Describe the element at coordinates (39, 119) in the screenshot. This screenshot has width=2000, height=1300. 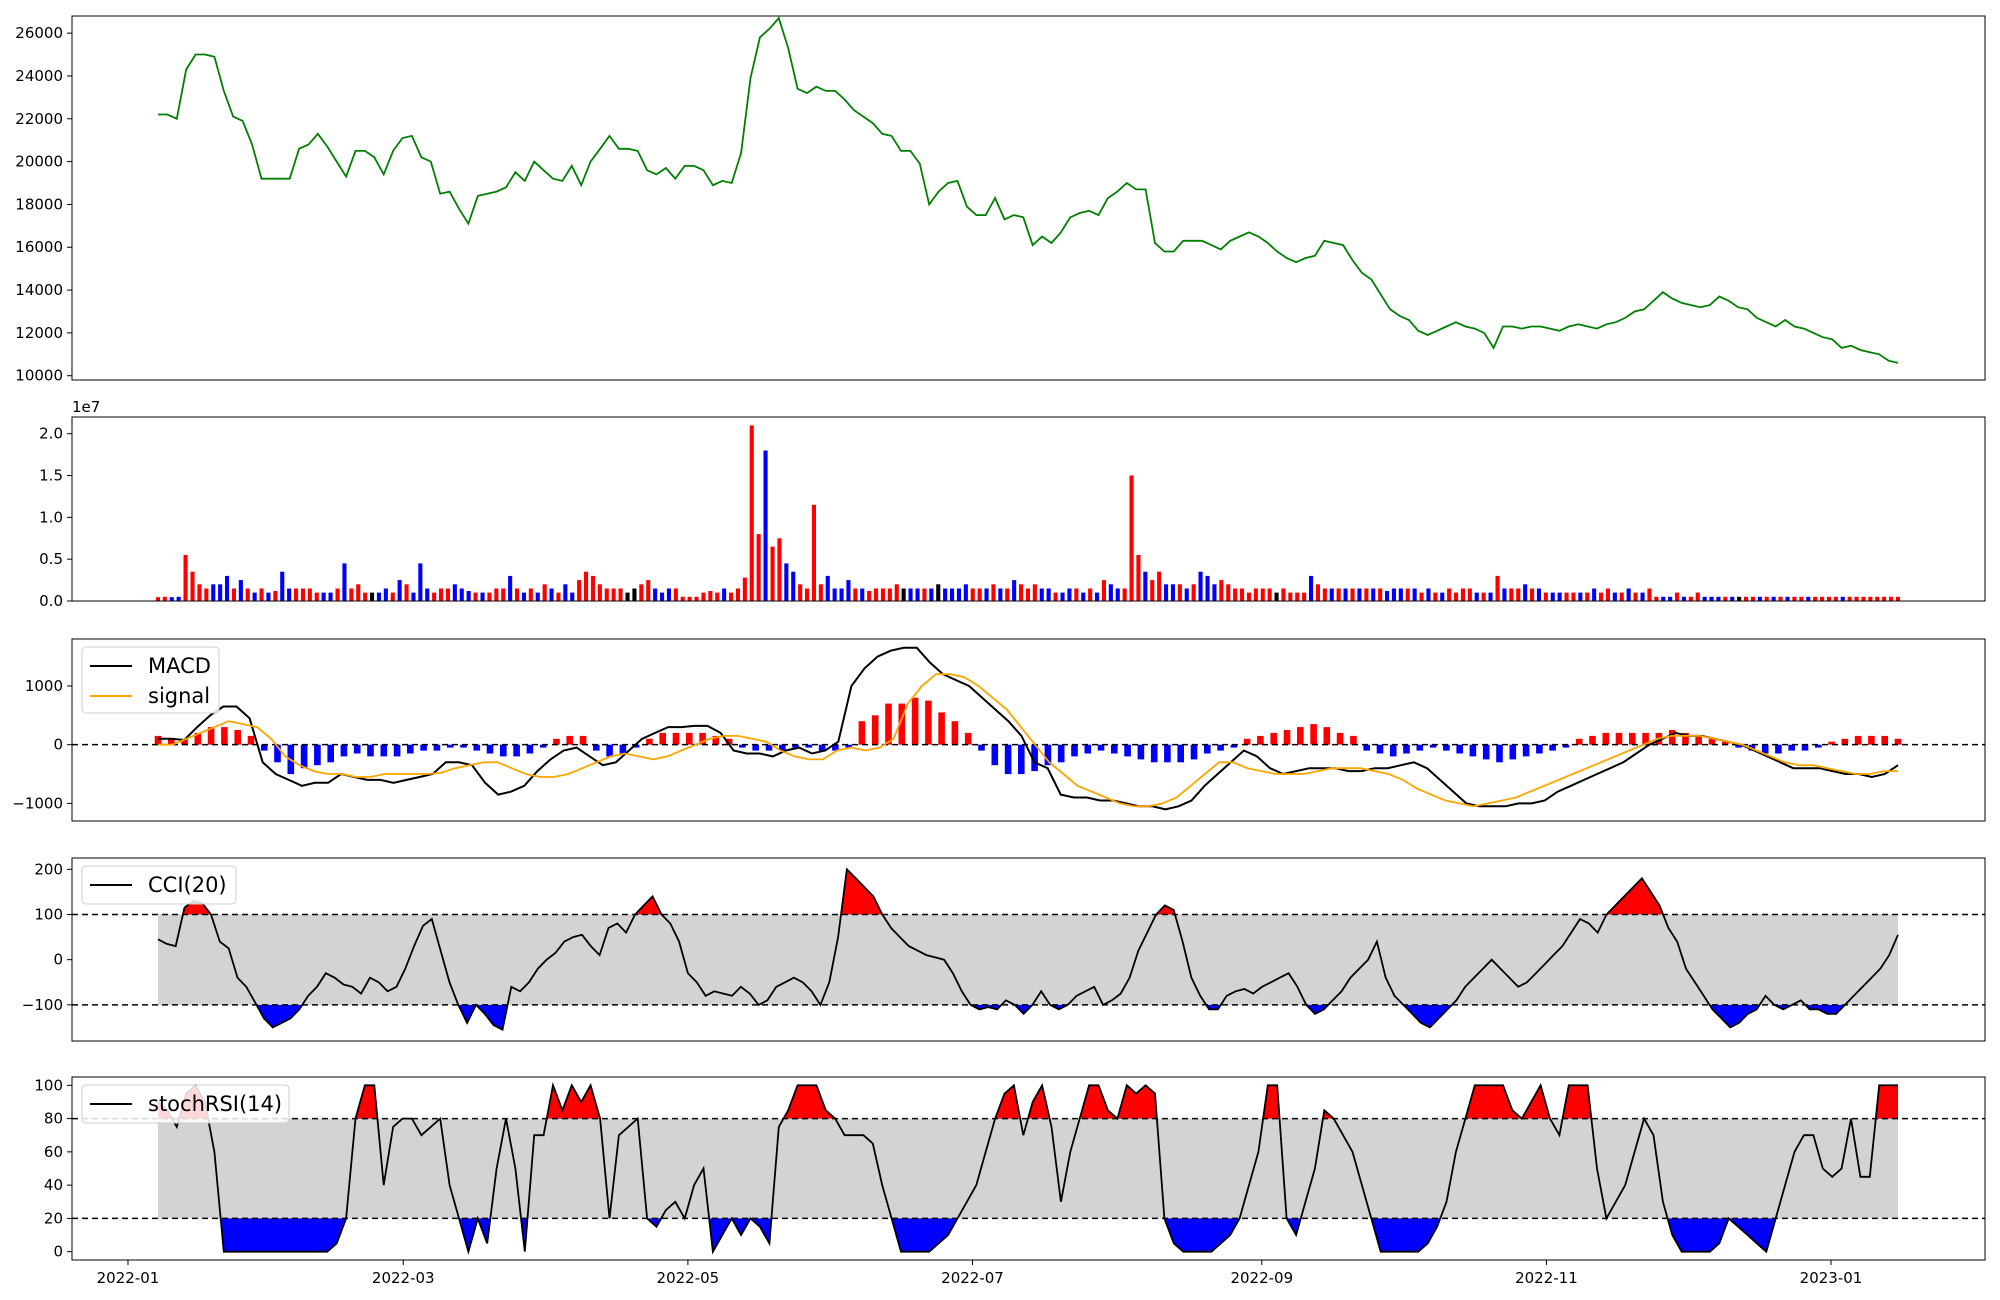
I see `price-ytick-label: 22000` at that location.